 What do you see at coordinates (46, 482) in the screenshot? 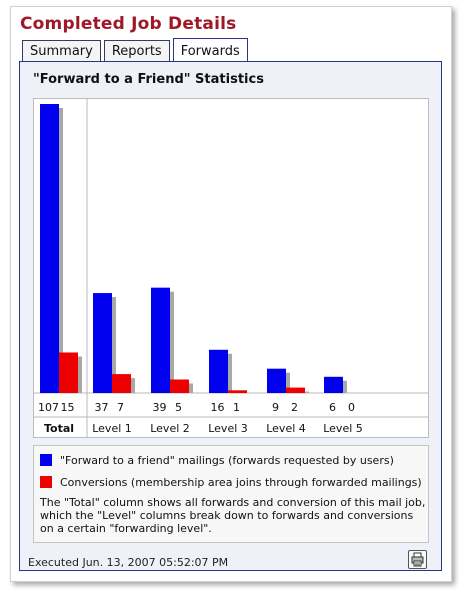
I see `legend-swatch-conversions` at bounding box center [46, 482].